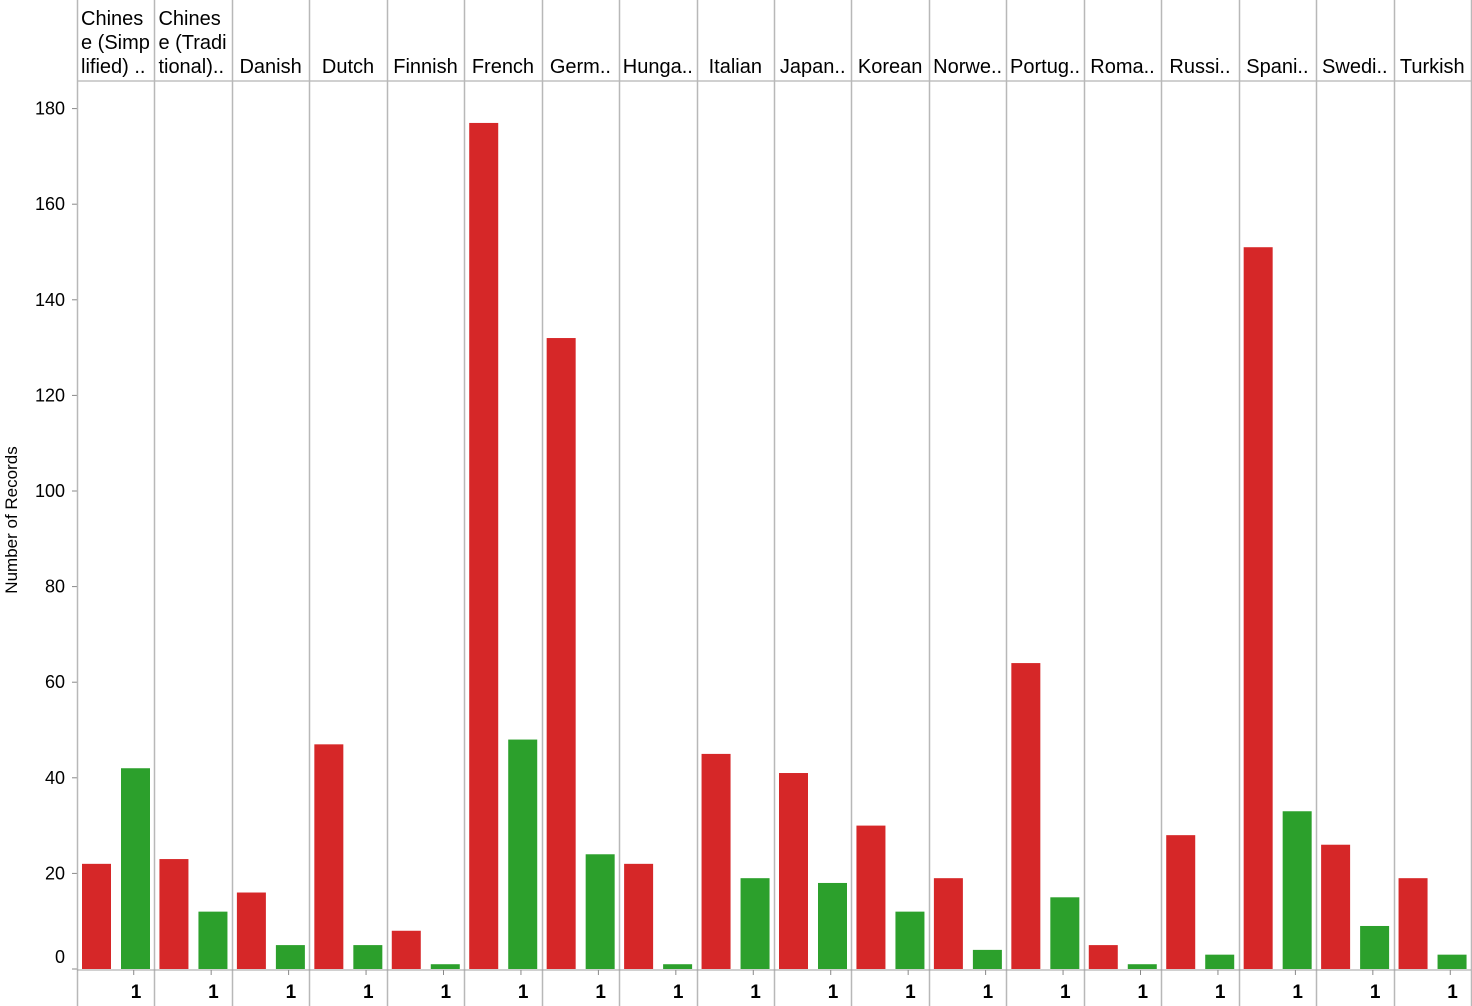  I want to click on column-header-label: lified) .., so click(113, 67).